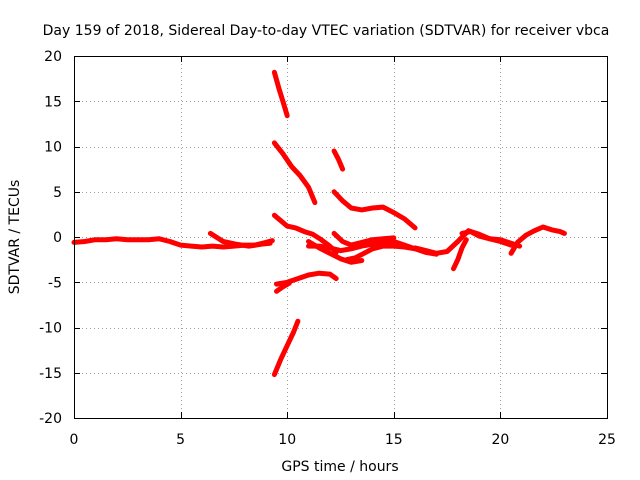  Describe the element at coordinates (287, 440) in the screenshot. I see `x-tick-label: 10` at that location.